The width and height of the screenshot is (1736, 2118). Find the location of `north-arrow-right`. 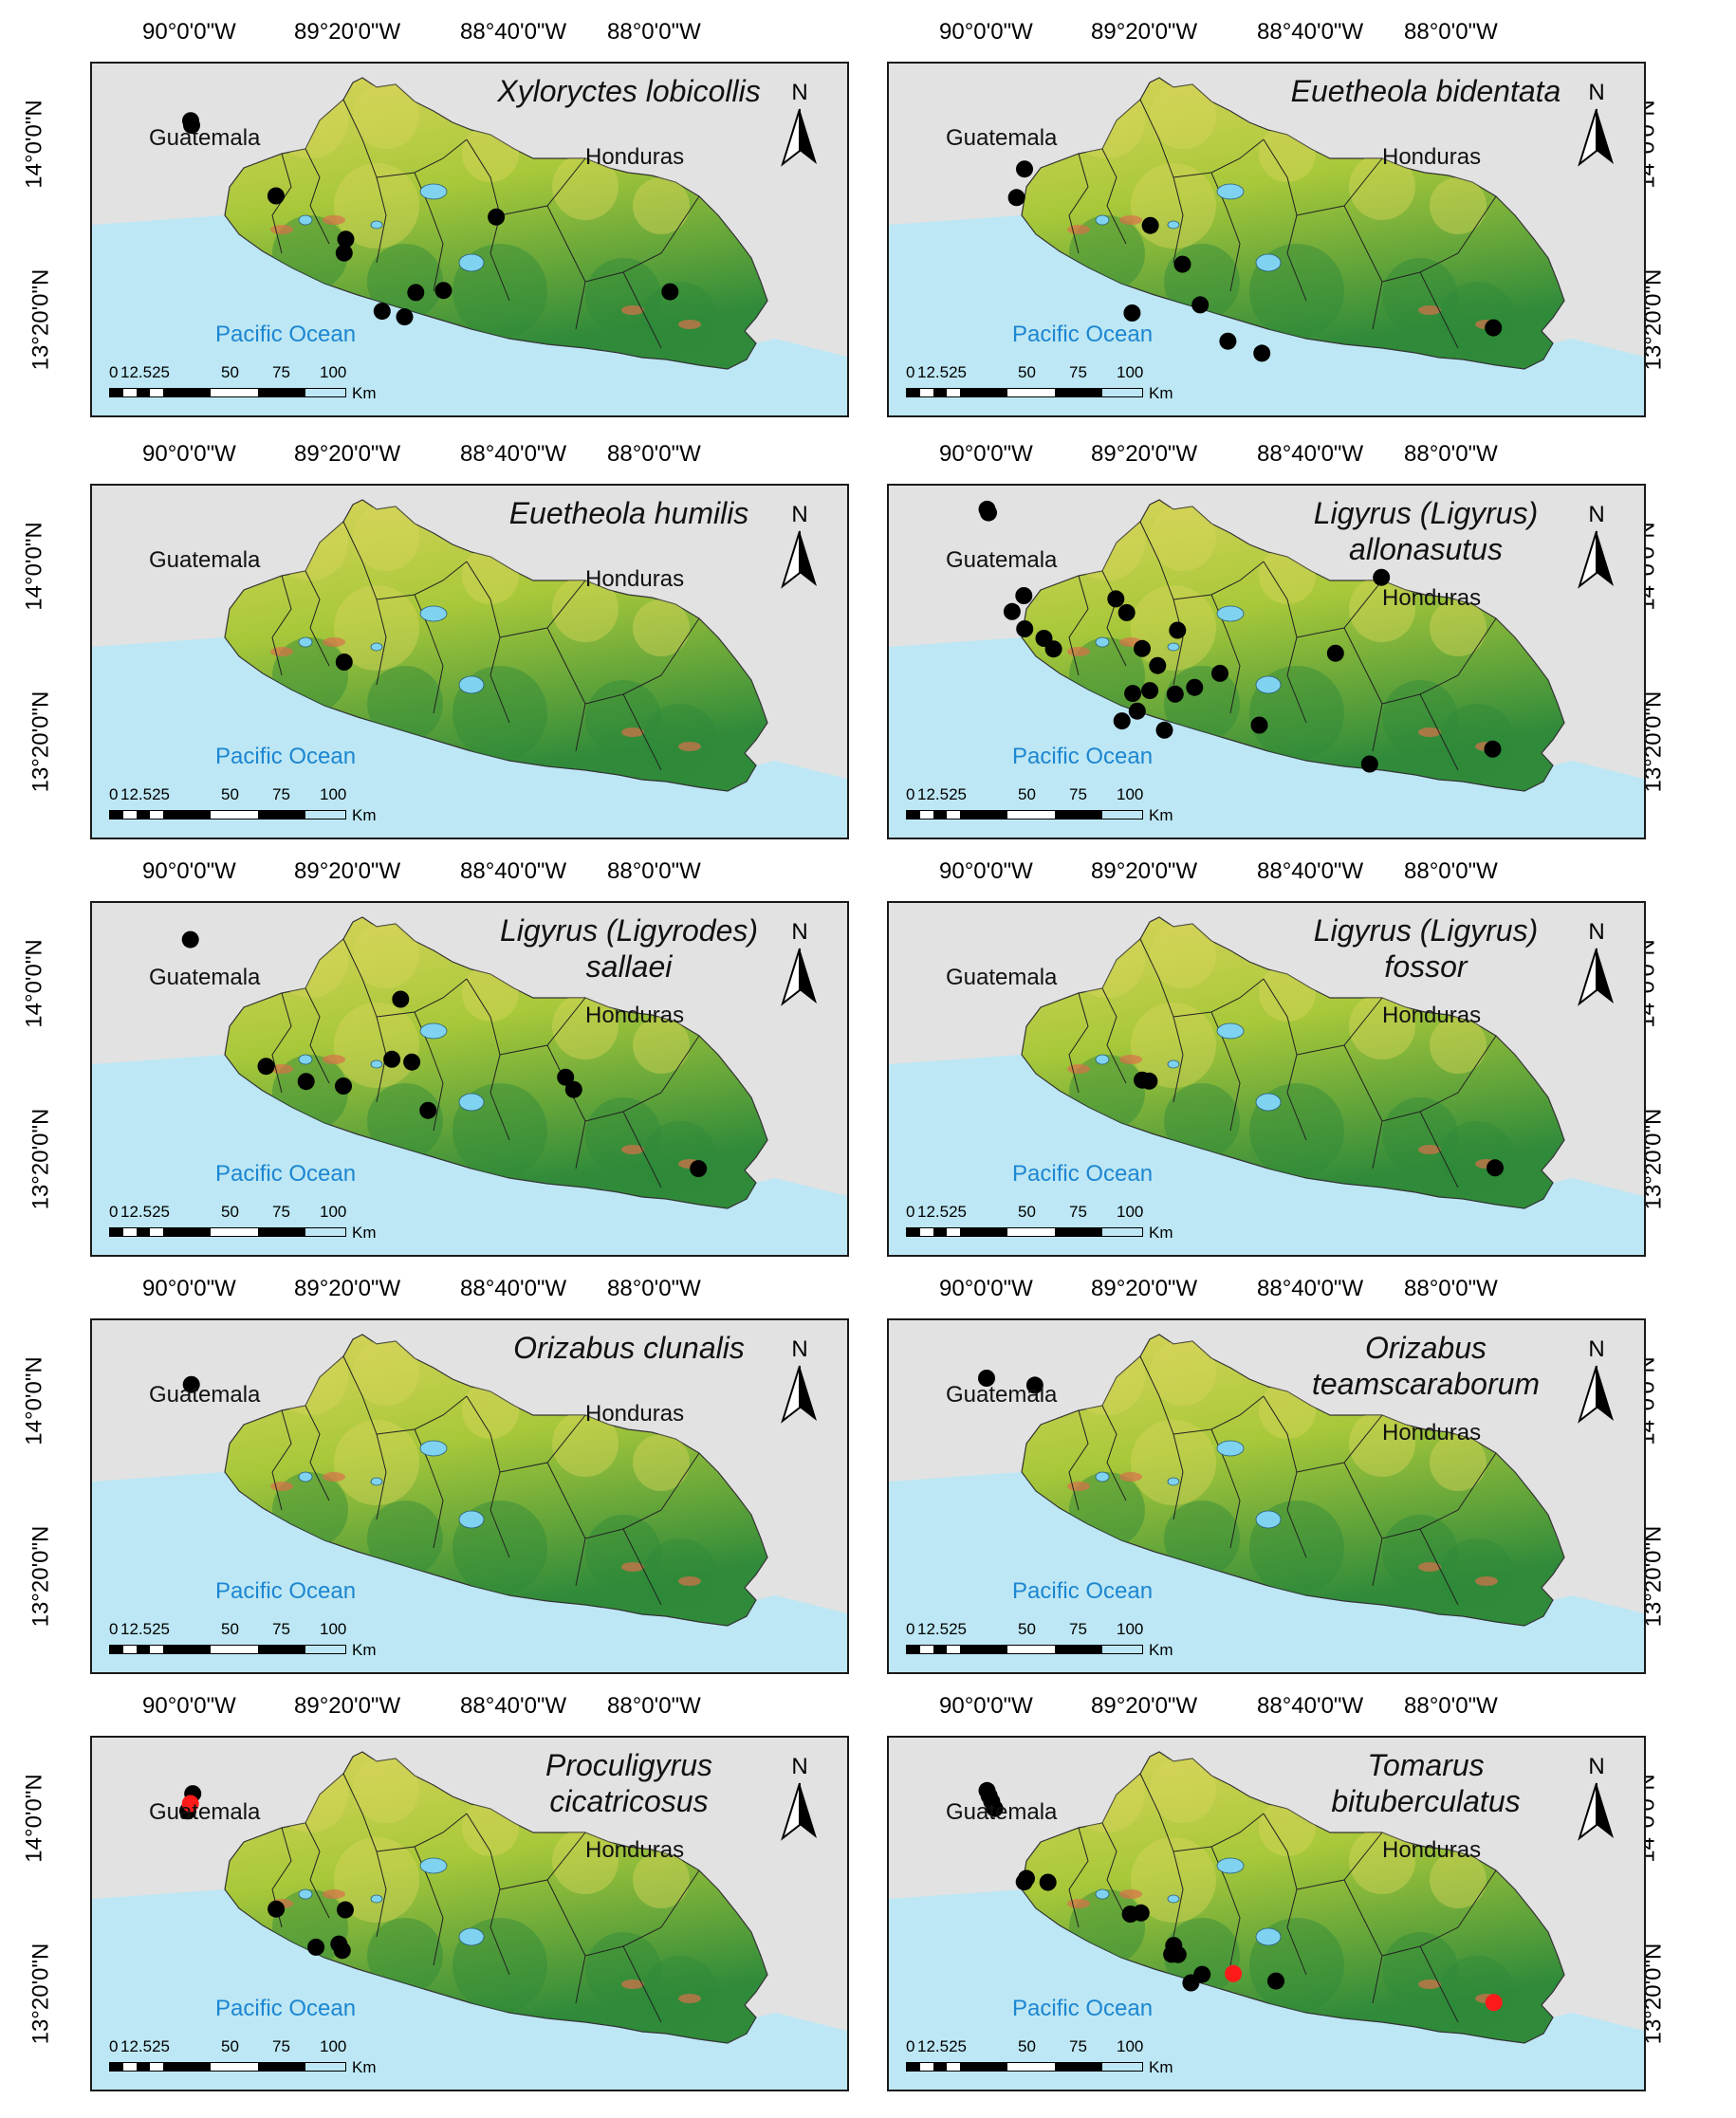

north-arrow-right is located at coordinates (1605, 558).